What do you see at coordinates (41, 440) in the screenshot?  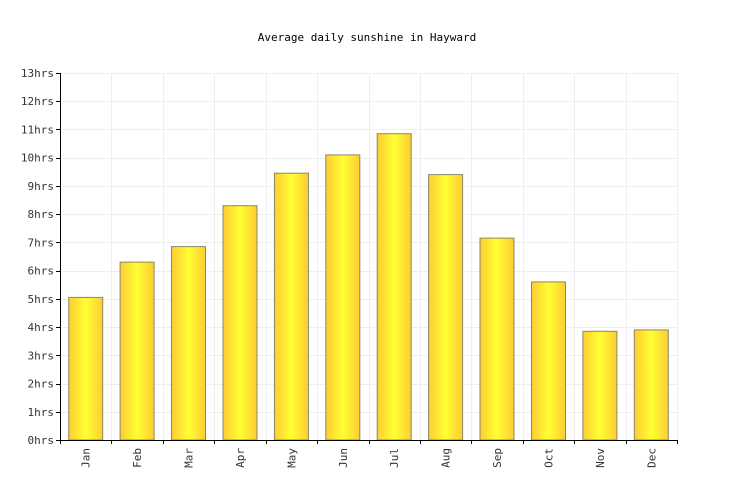 I see `y-tick-label: 0hrs` at bounding box center [41, 440].